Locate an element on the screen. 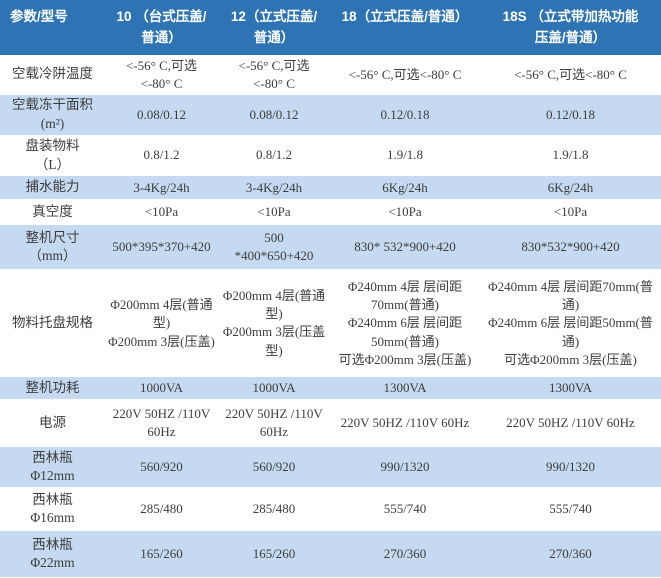 This screenshot has height=578, width=661. row-power-consumption: 整机功耗 1000VA 1000VA 1300VA 1300VA is located at coordinates (330, 388).